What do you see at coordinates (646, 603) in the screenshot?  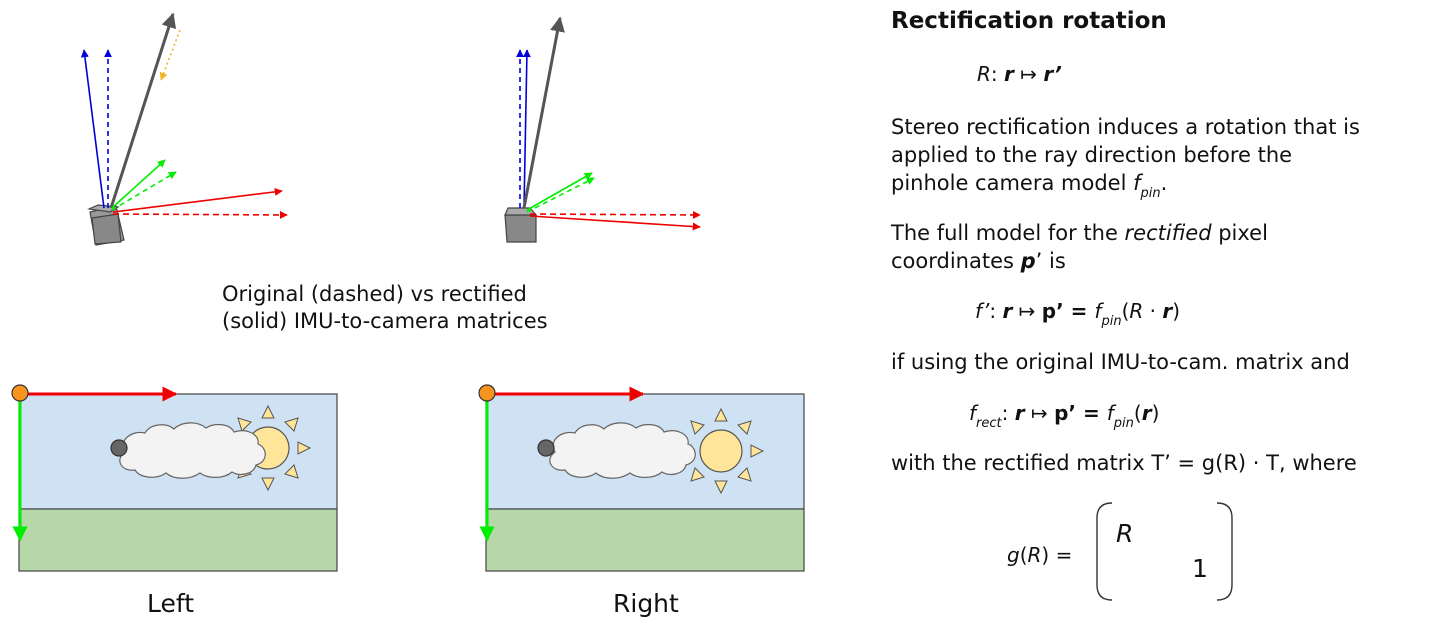 I see `right-image-label: Right` at bounding box center [646, 603].